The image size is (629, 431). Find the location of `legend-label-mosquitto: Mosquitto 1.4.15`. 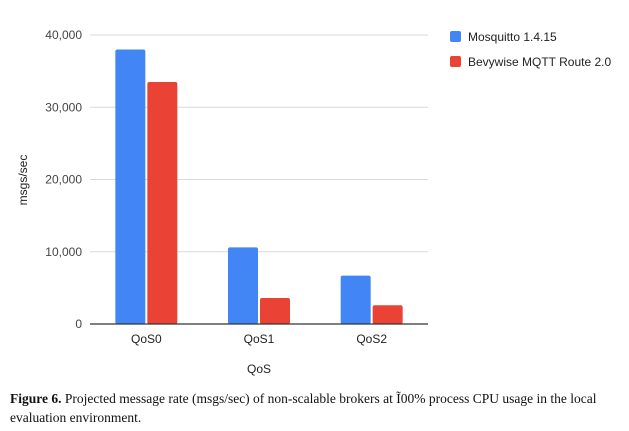

legend-label-mosquitto: Mosquitto 1.4.15 is located at coordinates (512, 37).